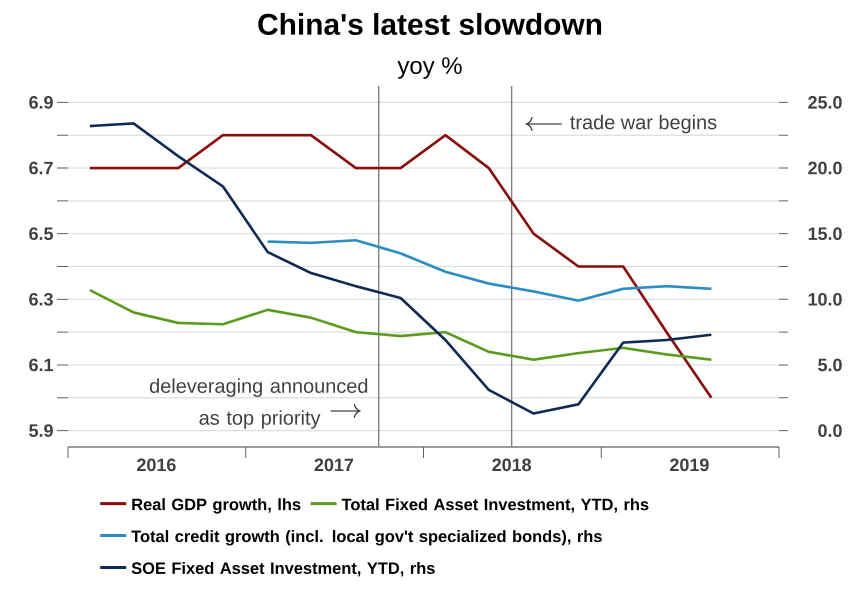 The image size is (852, 590). I want to click on ref-line-label: deleveraging announced as top priority, so click(259, 403).